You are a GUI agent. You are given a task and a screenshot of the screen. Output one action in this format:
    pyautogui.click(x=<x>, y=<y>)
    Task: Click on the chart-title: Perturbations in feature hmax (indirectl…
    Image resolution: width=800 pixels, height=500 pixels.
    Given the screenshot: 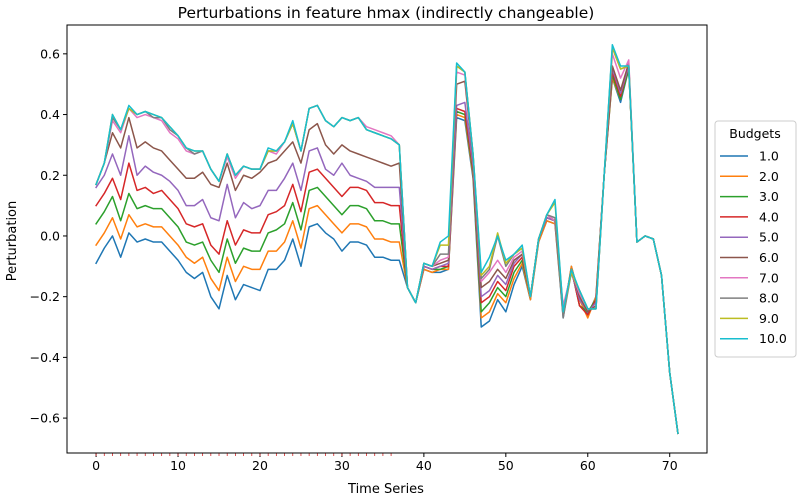 What is the action you would take?
    pyautogui.click(x=386, y=13)
    